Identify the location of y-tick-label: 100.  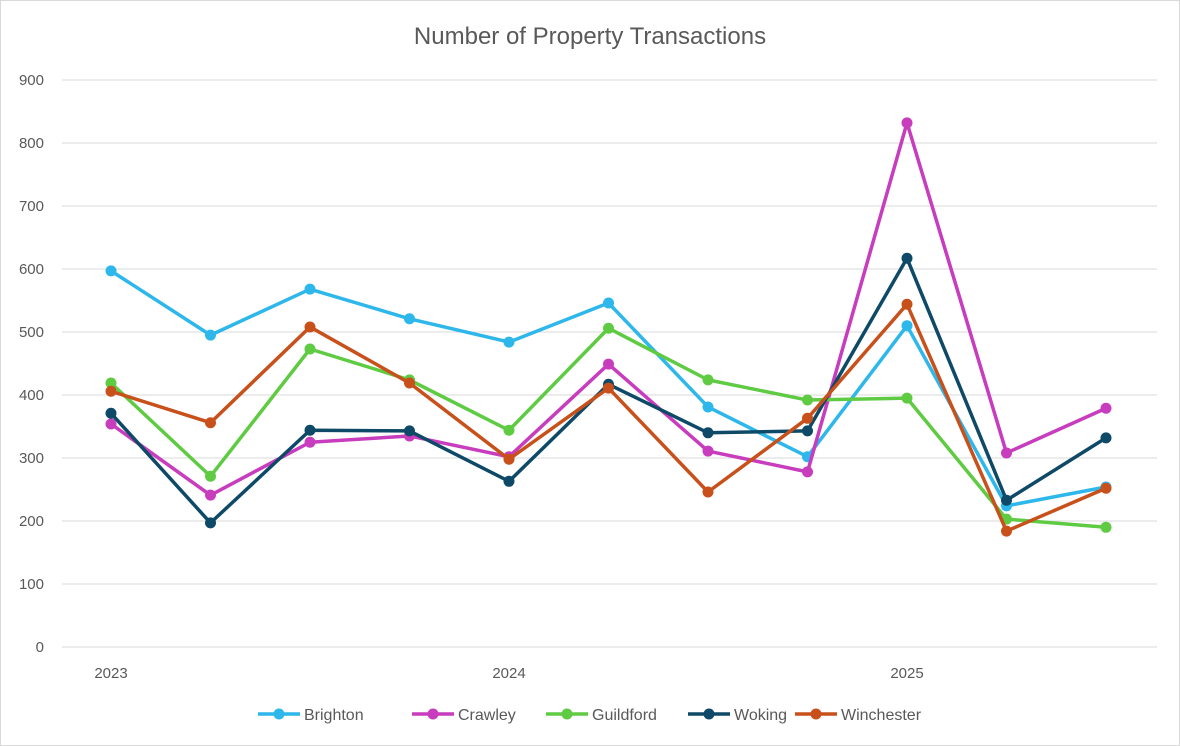
(31, 584).